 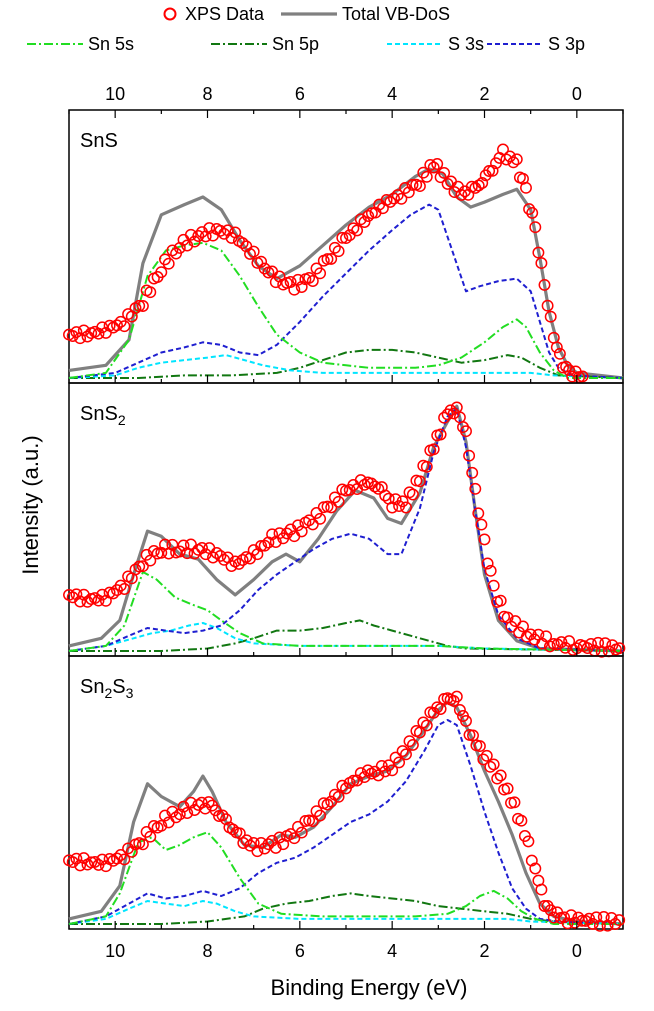 I want to click on bottom-tick-label: 0, so click(x=577, y=951).